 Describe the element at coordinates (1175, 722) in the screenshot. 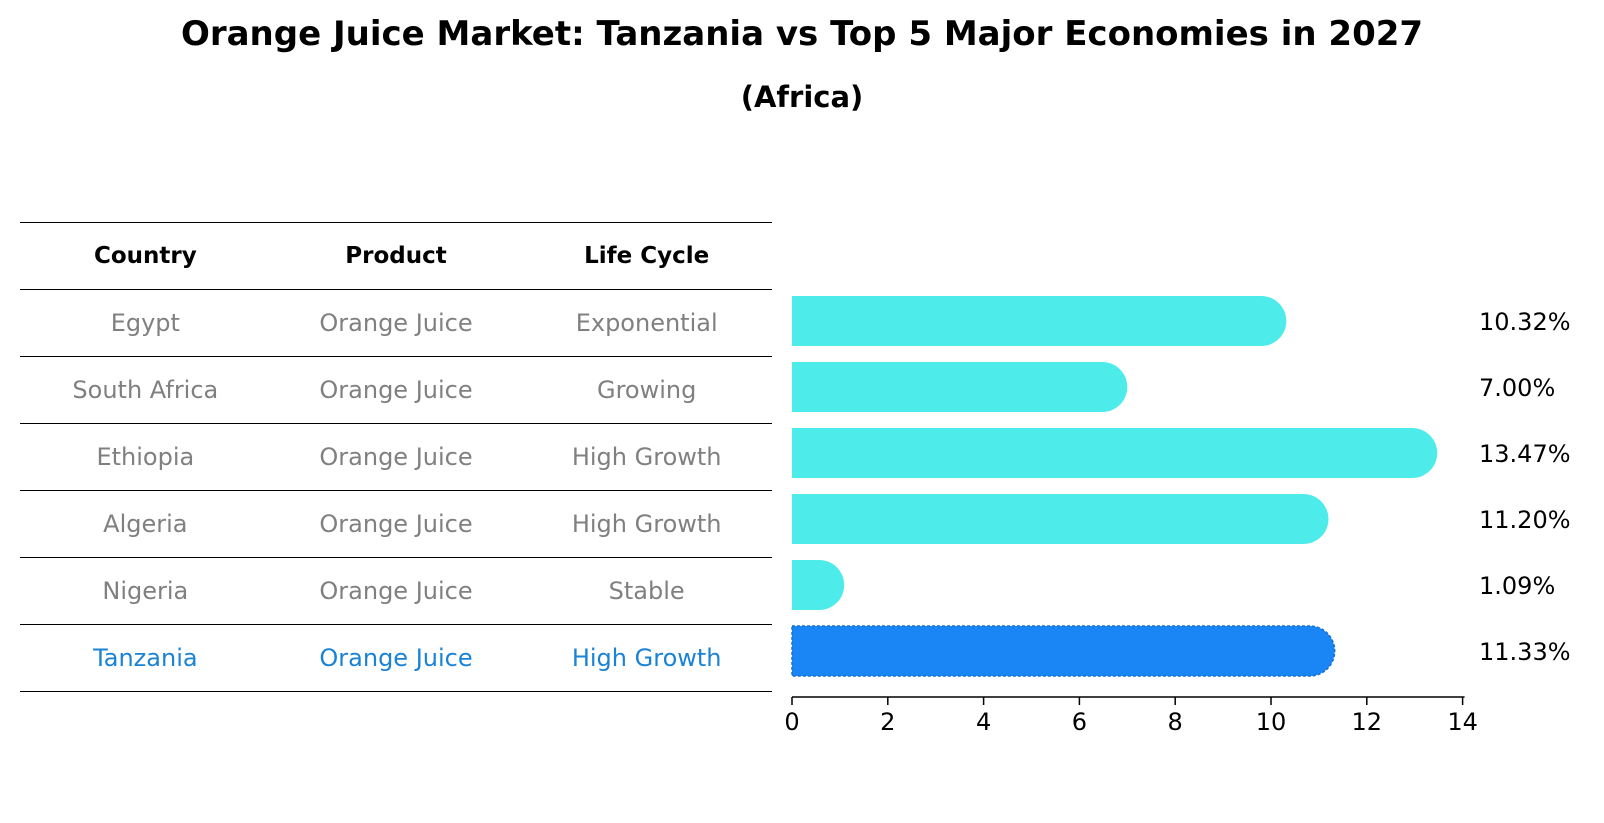

I see `x-tick-label: 8` at that location.